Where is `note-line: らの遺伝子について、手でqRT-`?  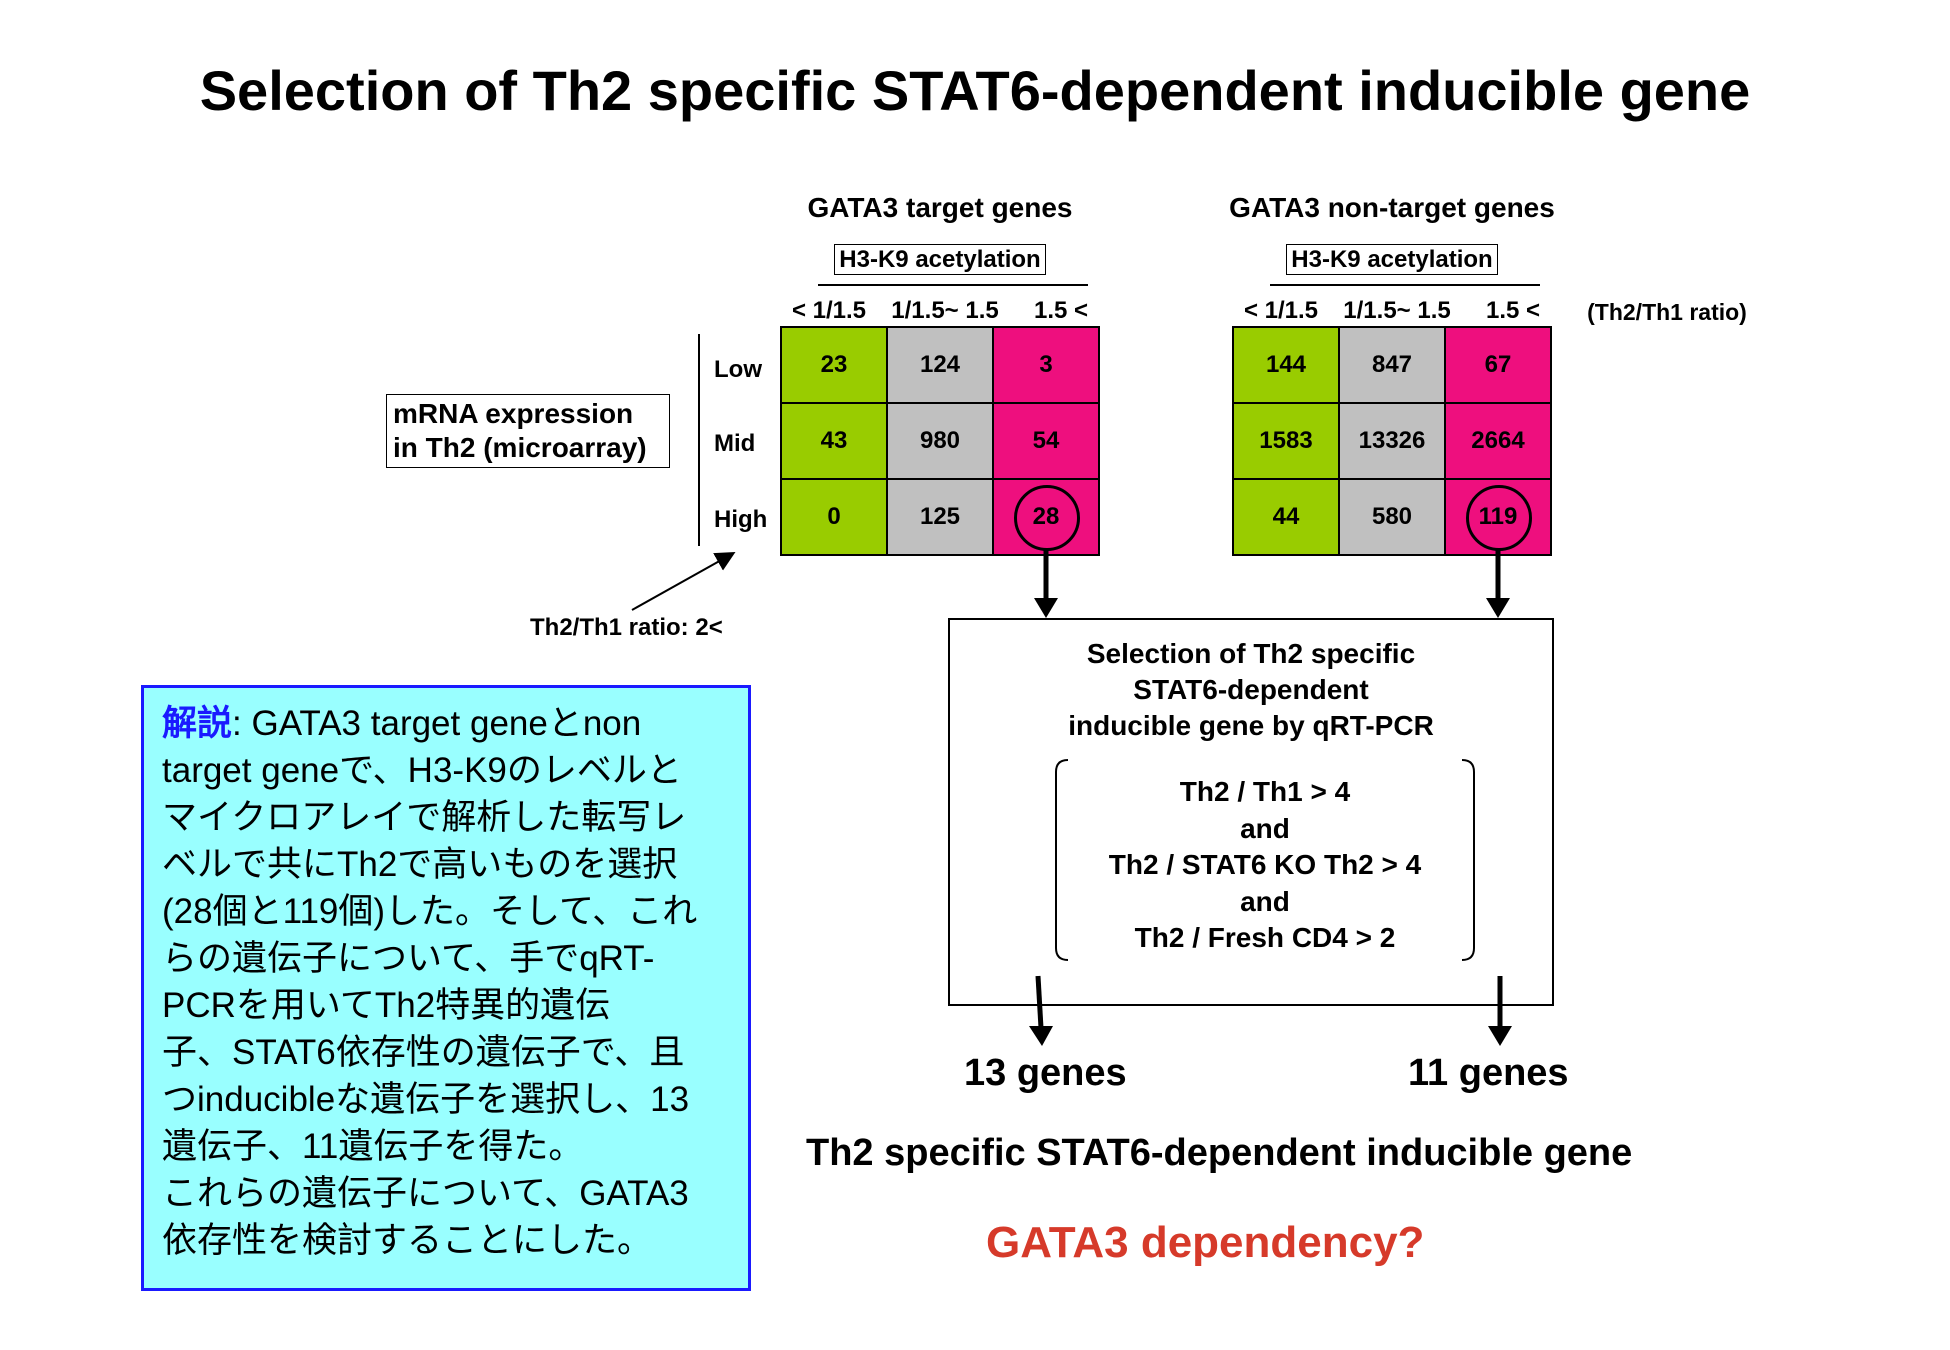
note-line: らの遺伝子について、手でqRT- is located at coordinates (408, 958).